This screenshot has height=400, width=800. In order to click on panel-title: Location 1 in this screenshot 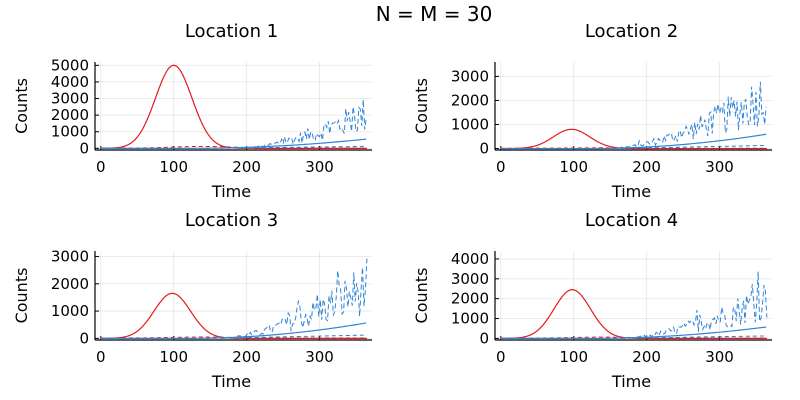, I will do `click(231, 31)`.